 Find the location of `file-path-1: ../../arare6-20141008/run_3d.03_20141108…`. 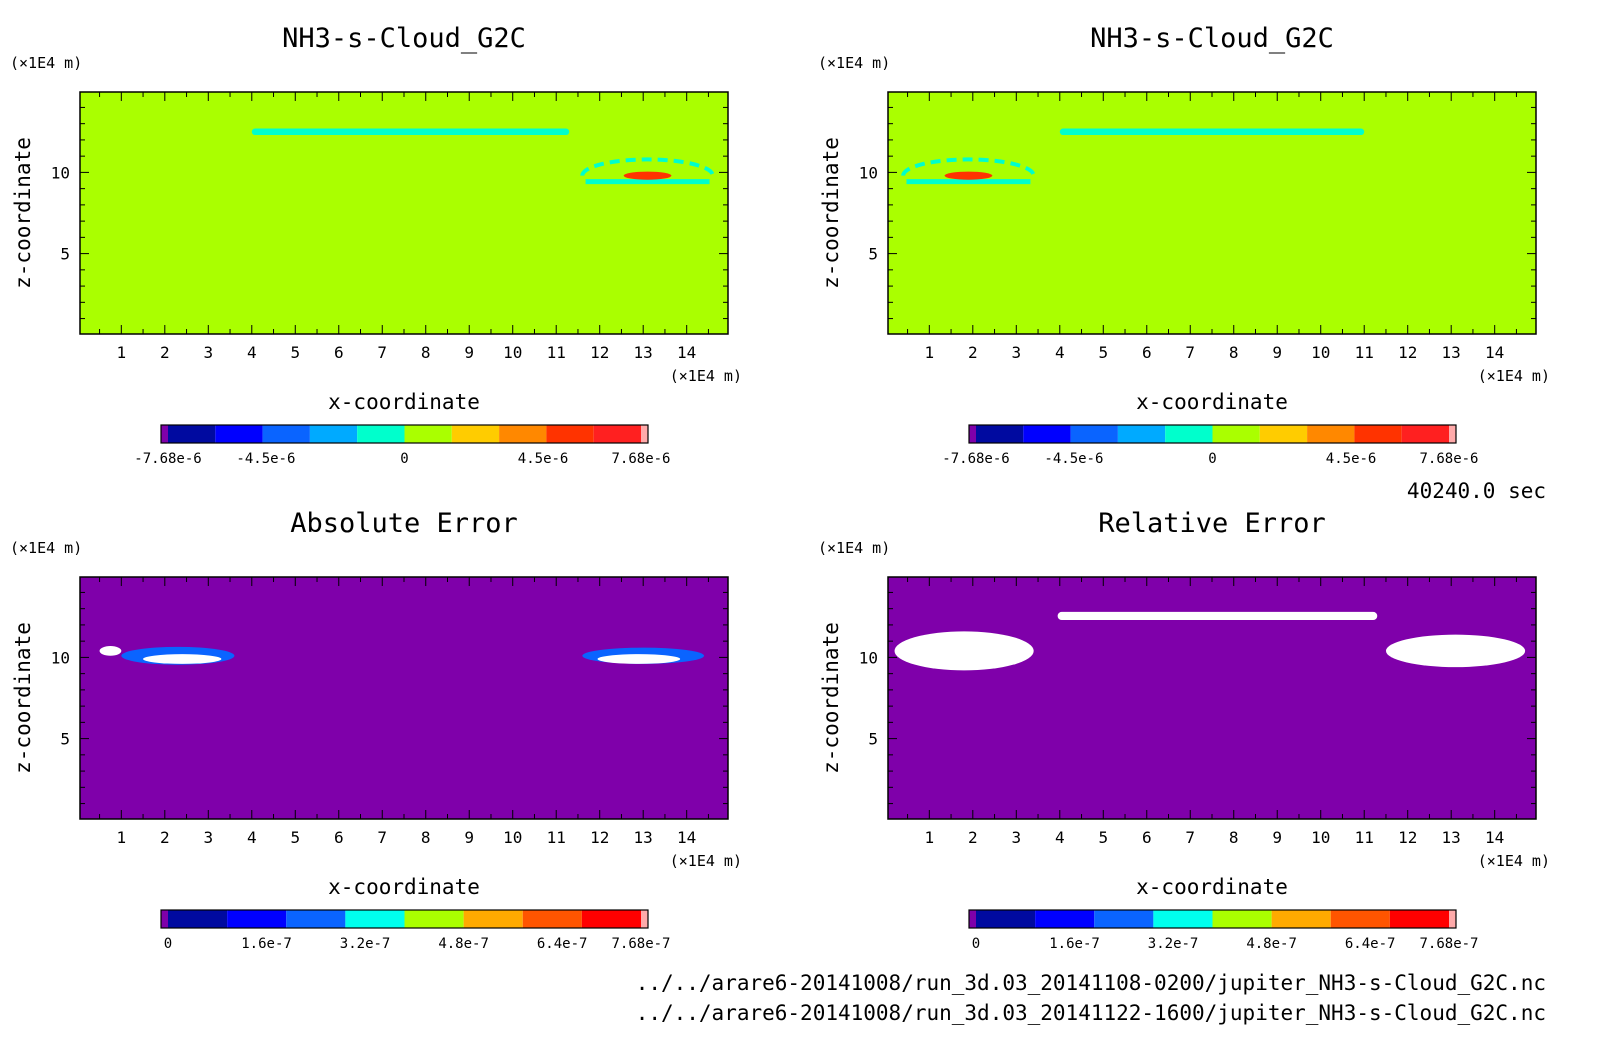

file-path-1: ../../arare6-20141008/run_3d.03_20141108… is located at coordinates (1091, 983).